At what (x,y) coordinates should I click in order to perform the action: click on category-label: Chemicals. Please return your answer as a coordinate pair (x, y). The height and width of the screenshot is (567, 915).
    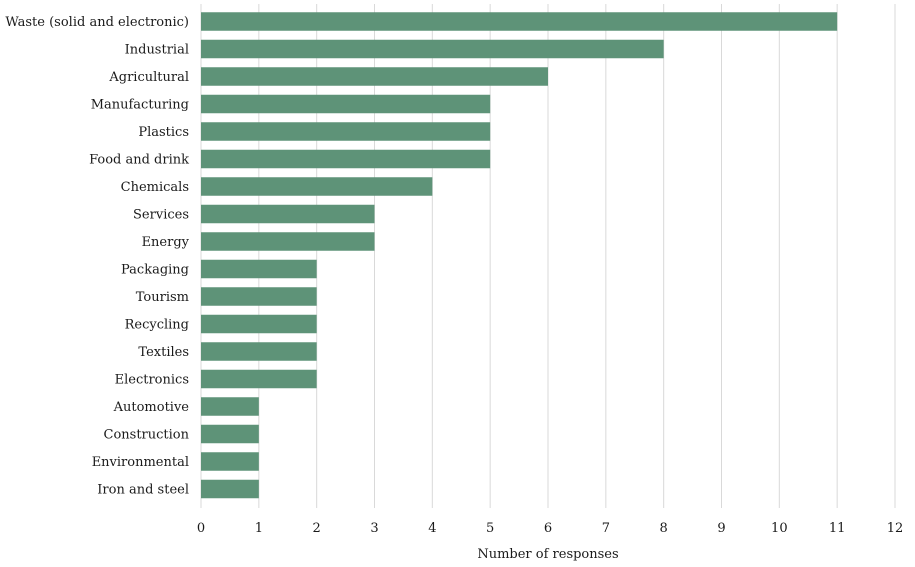
    Looking at the image, I should click on (155, 187).